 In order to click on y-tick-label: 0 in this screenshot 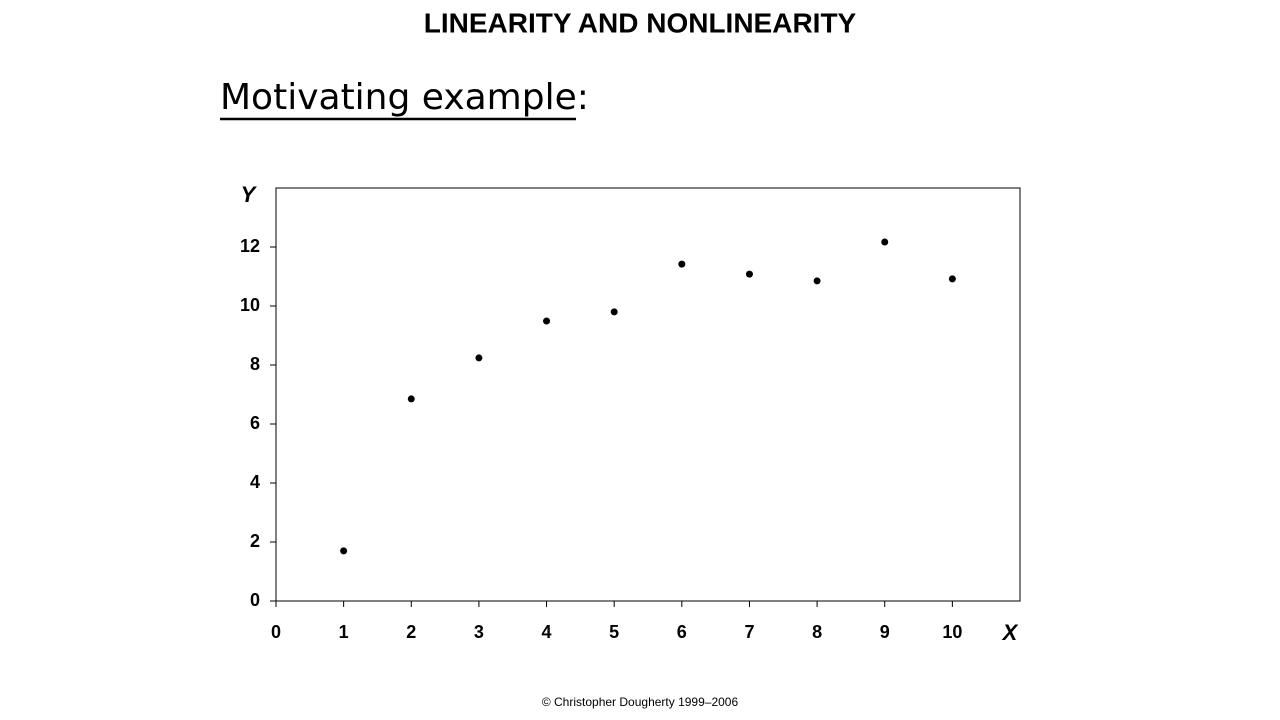, I will do `click(255, 600)`.